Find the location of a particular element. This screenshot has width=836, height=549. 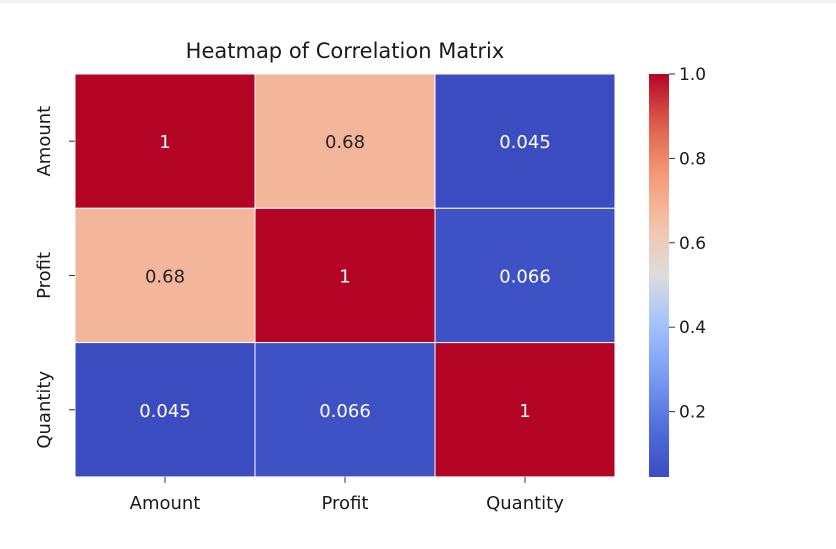

colorbar-tick-label: 0.2 is located at coordinates (692, 413).